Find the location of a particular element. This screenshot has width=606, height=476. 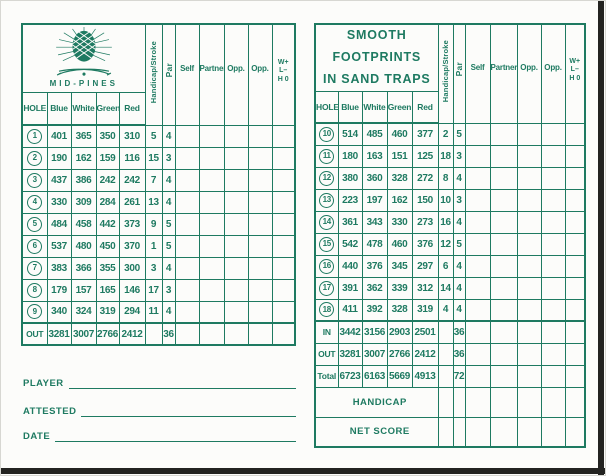

cell-green: 242 is located at coordinates (107, 180).